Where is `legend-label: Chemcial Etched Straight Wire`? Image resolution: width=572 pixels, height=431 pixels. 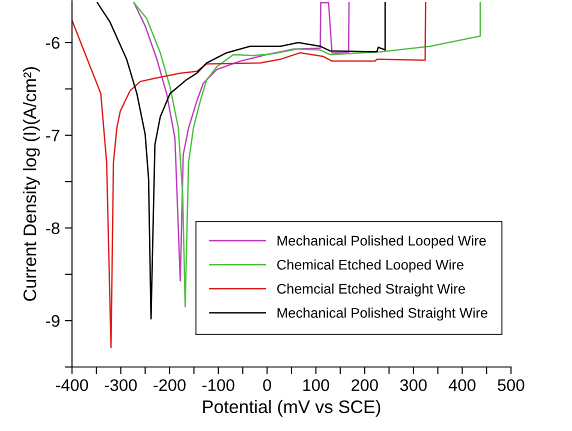
legend-label: Chemcial Etched Straight Wire is located at coordinates (371, 290).